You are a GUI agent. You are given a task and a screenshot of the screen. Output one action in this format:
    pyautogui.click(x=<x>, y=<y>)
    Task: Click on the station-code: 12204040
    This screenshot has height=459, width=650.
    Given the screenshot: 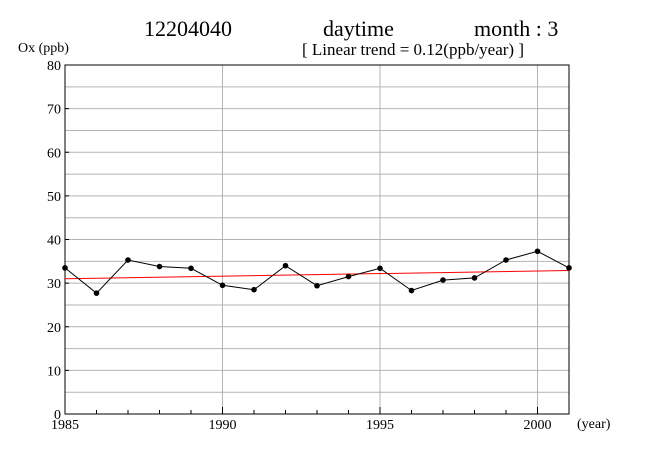 What is the action you would take?
    pyautogui.click(x=188, y=28)
    